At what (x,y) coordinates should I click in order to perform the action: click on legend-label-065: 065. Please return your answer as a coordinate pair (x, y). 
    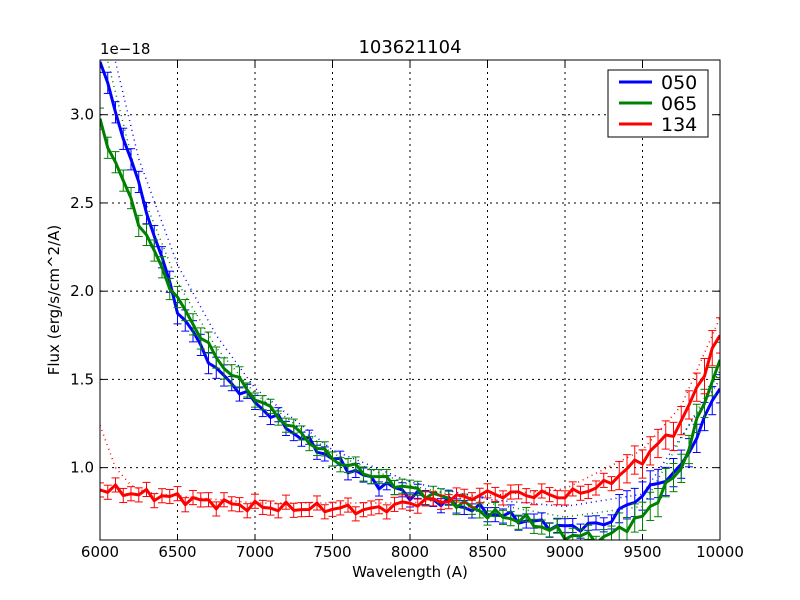
    Looking at the image, I should click on (679, 104).